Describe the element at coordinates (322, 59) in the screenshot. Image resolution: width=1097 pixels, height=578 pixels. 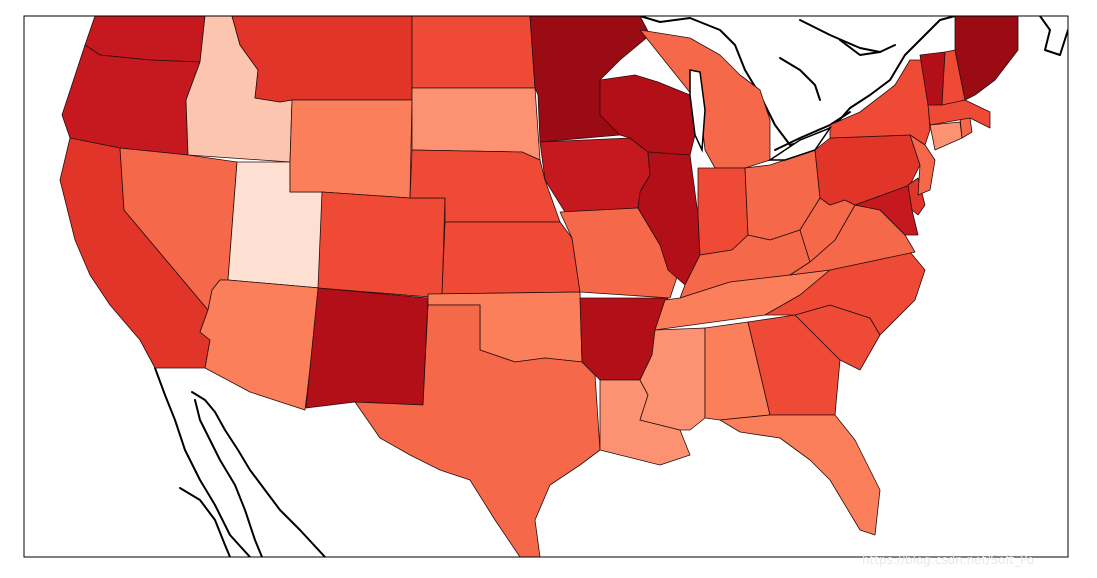
I see `state-MT` at that location.